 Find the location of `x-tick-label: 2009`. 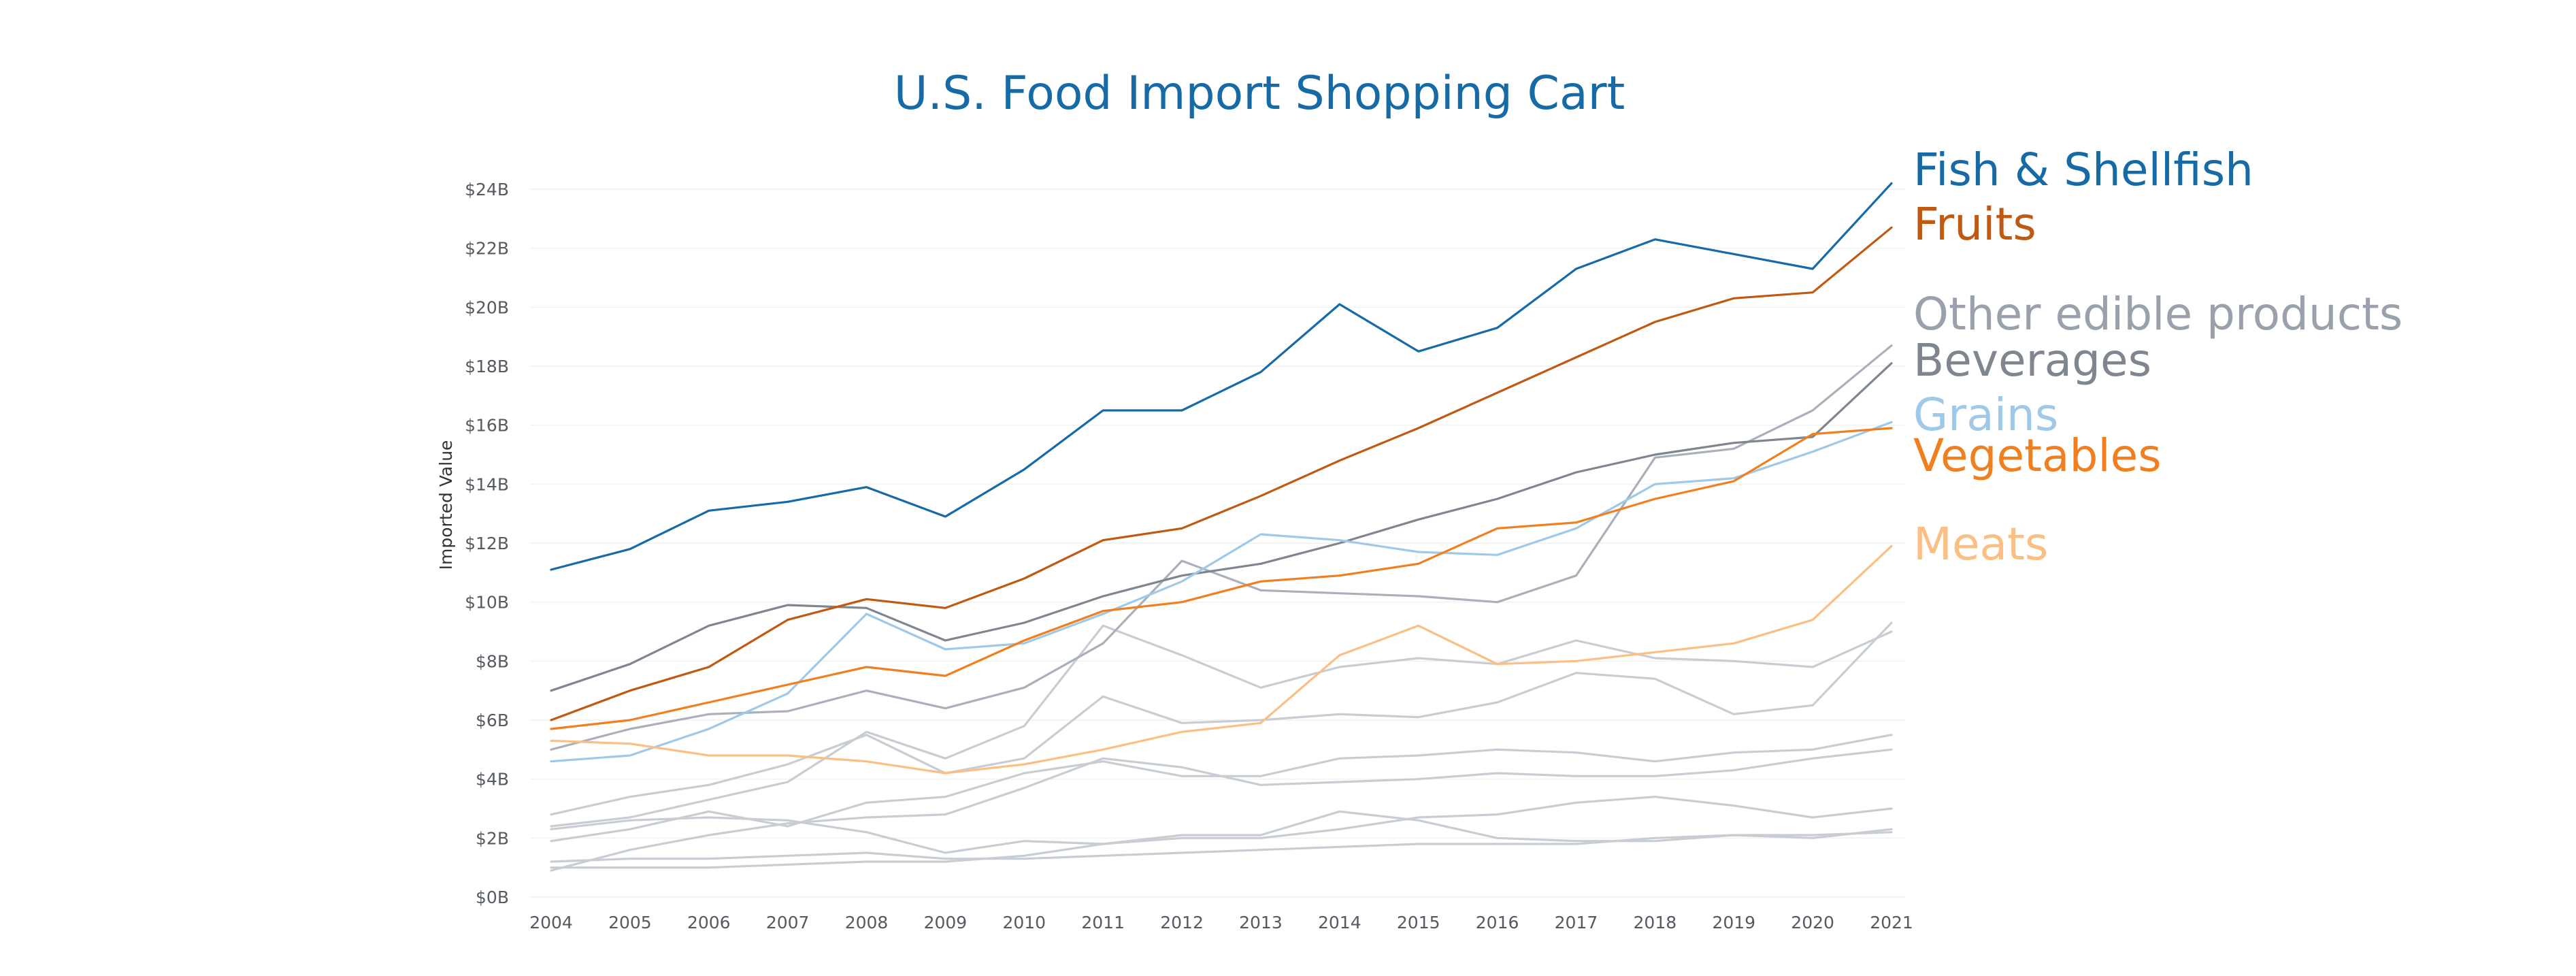

x-tick-label: 2009 is located at coordinates (946, 922).